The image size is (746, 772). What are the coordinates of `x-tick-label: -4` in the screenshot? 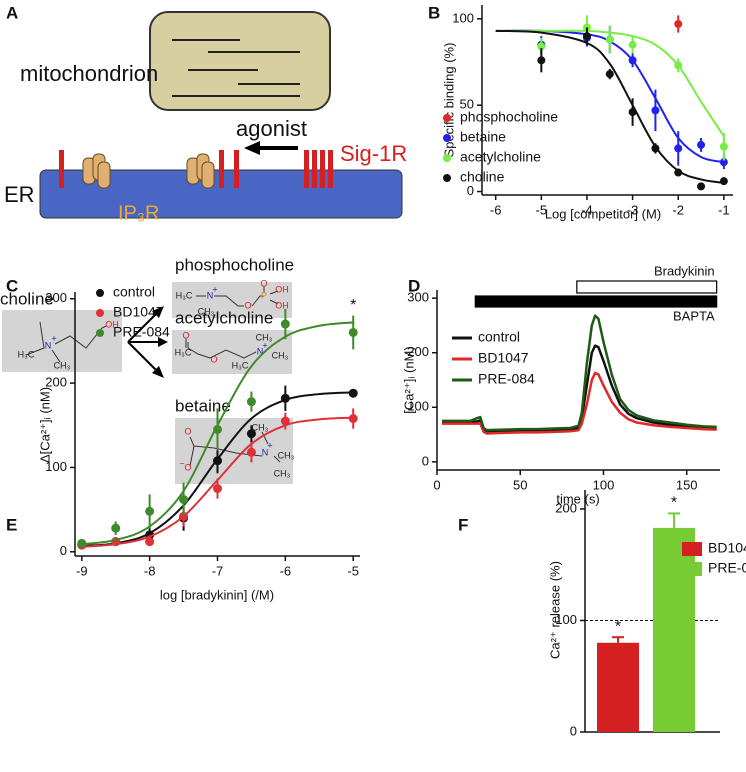 It's located at (587, 209).